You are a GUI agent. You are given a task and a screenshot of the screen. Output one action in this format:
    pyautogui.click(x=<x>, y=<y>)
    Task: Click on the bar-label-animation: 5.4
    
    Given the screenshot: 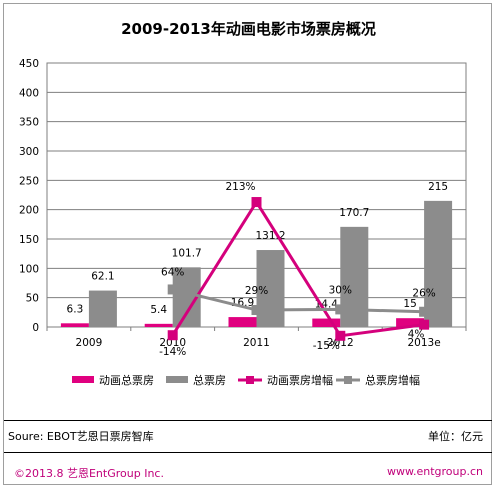 What is the action you would take?
    pyautogui.click(x=158, y=310)
    